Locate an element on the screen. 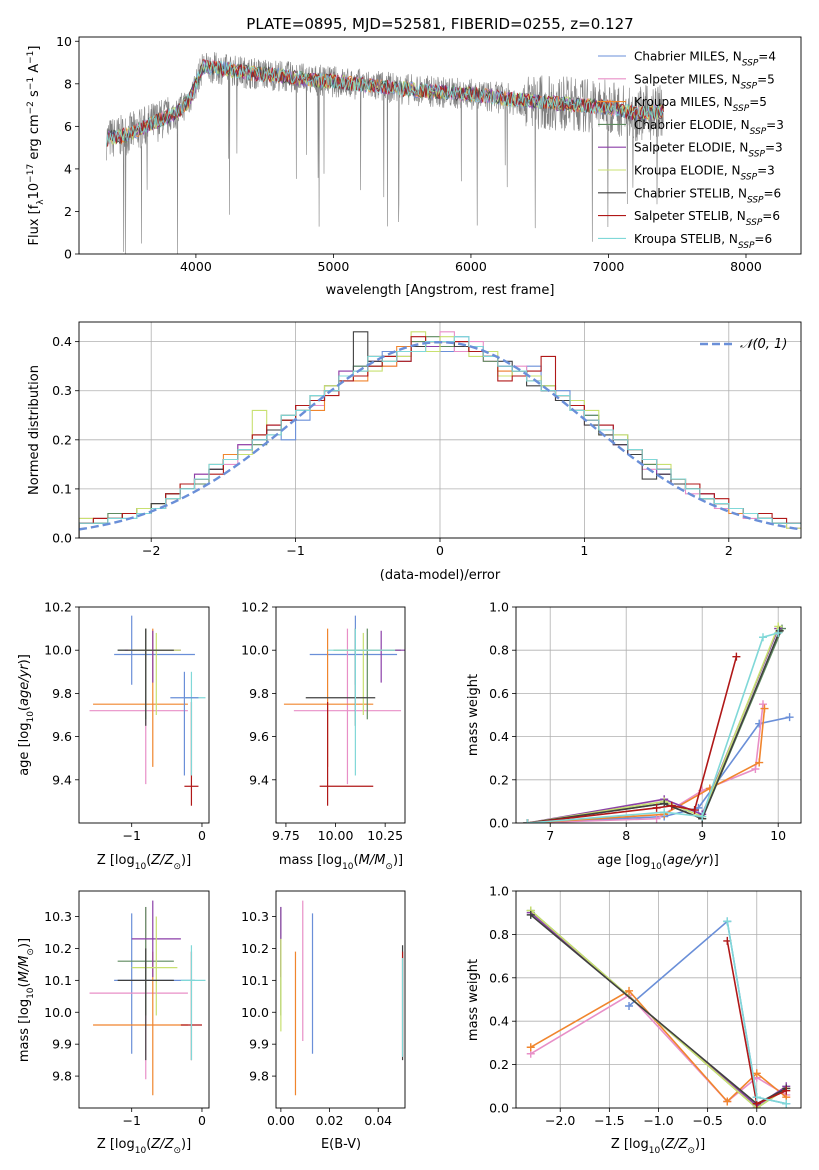 This screenshot has height=1170, width=819. axes-mass-vs-EBV: 0.00 0.02 0.04 9.8 9.9 10.0 10.1 10.2 10.3 E(B-V) is located at coordinates (323, 1021).